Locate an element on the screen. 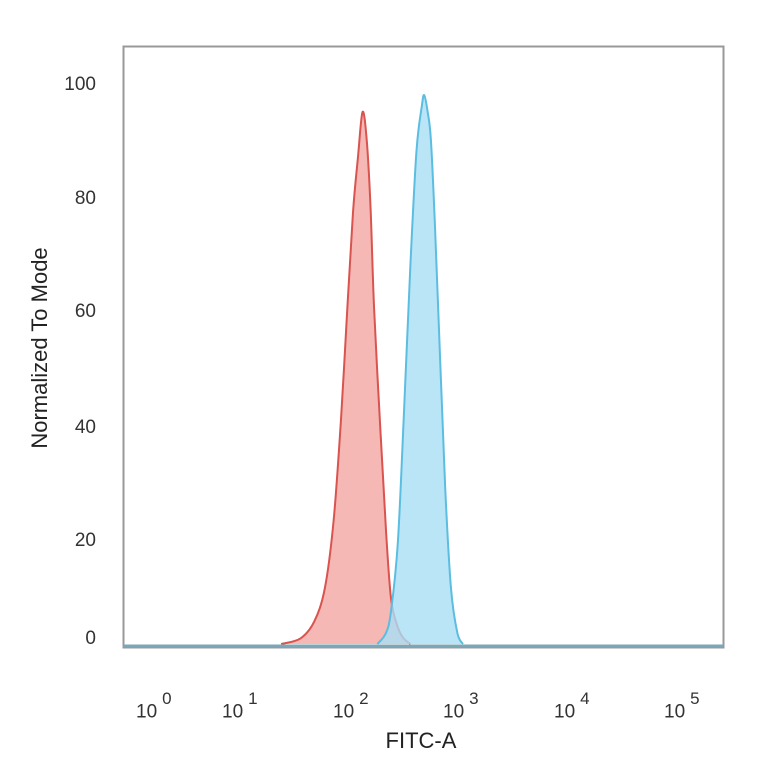 Image resolution: width=764 pixels, height=764 pixels. xtick-1e3: 10³ is located at coordinates (461, 706).